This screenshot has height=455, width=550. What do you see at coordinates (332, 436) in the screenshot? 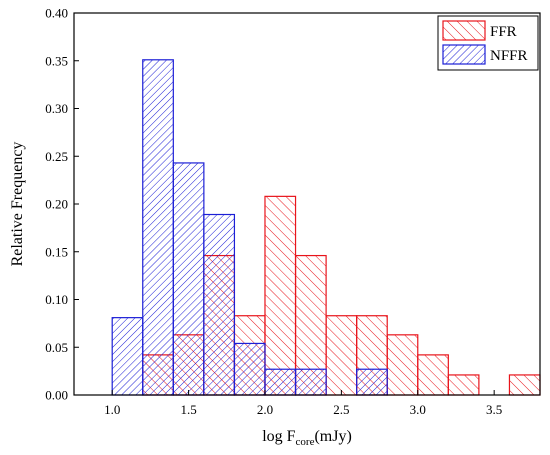
I see `x-axis-label-unit: (mJy)` at bounding box center [332, 436].